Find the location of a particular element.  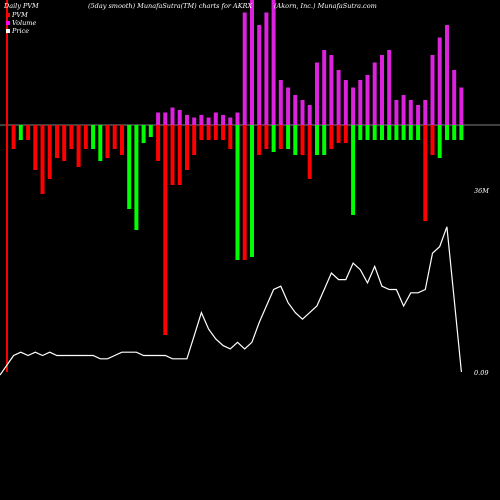

legend-volume: Volume is located at coordinates (21, 23).